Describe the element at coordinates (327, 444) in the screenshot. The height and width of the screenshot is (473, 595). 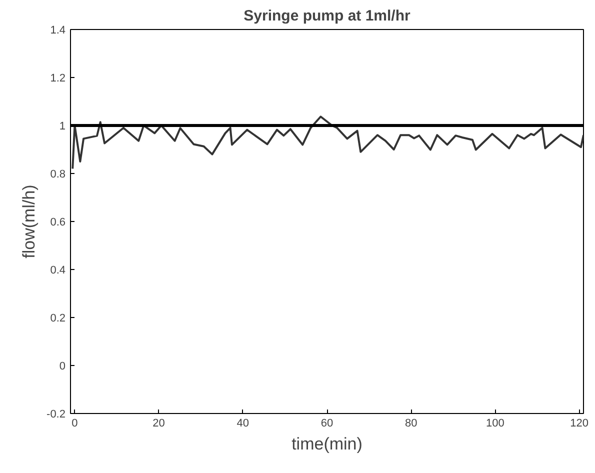
I see `x-axis-title: time(min)` at that location.